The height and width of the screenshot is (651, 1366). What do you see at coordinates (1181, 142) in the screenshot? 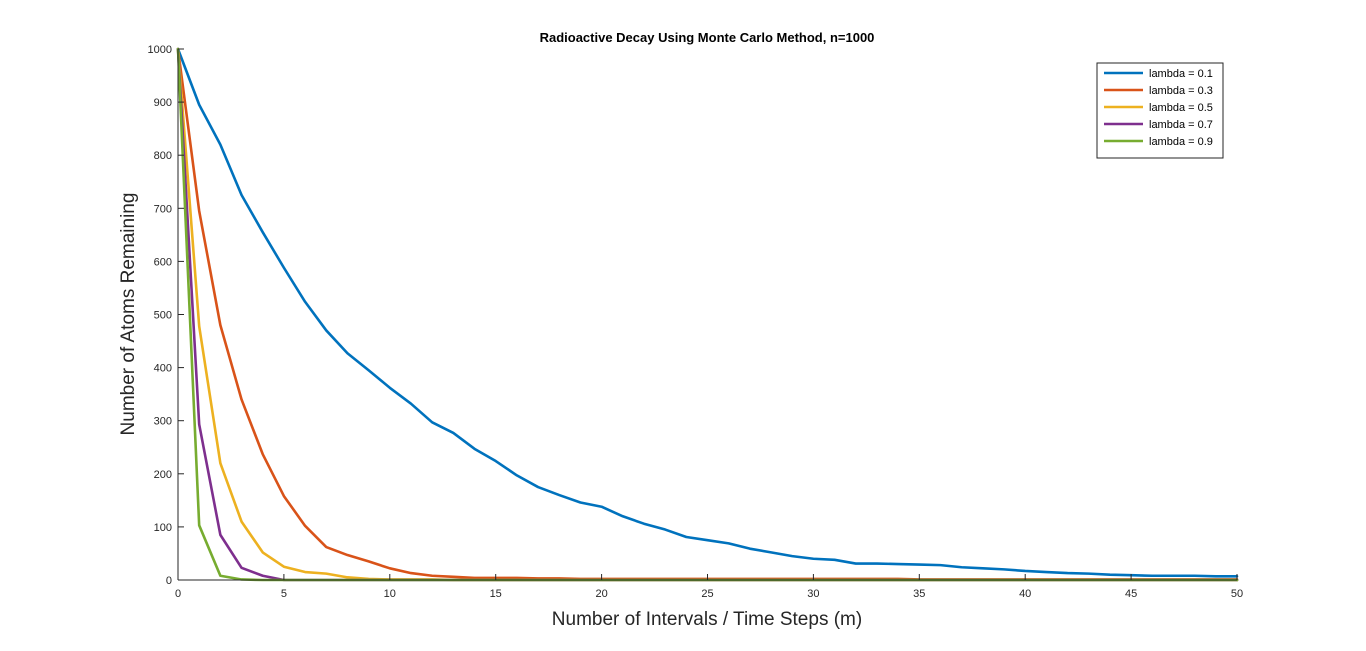
I see `legend-label-5: lambda = 0.9` at bounding box center [1181, 142].